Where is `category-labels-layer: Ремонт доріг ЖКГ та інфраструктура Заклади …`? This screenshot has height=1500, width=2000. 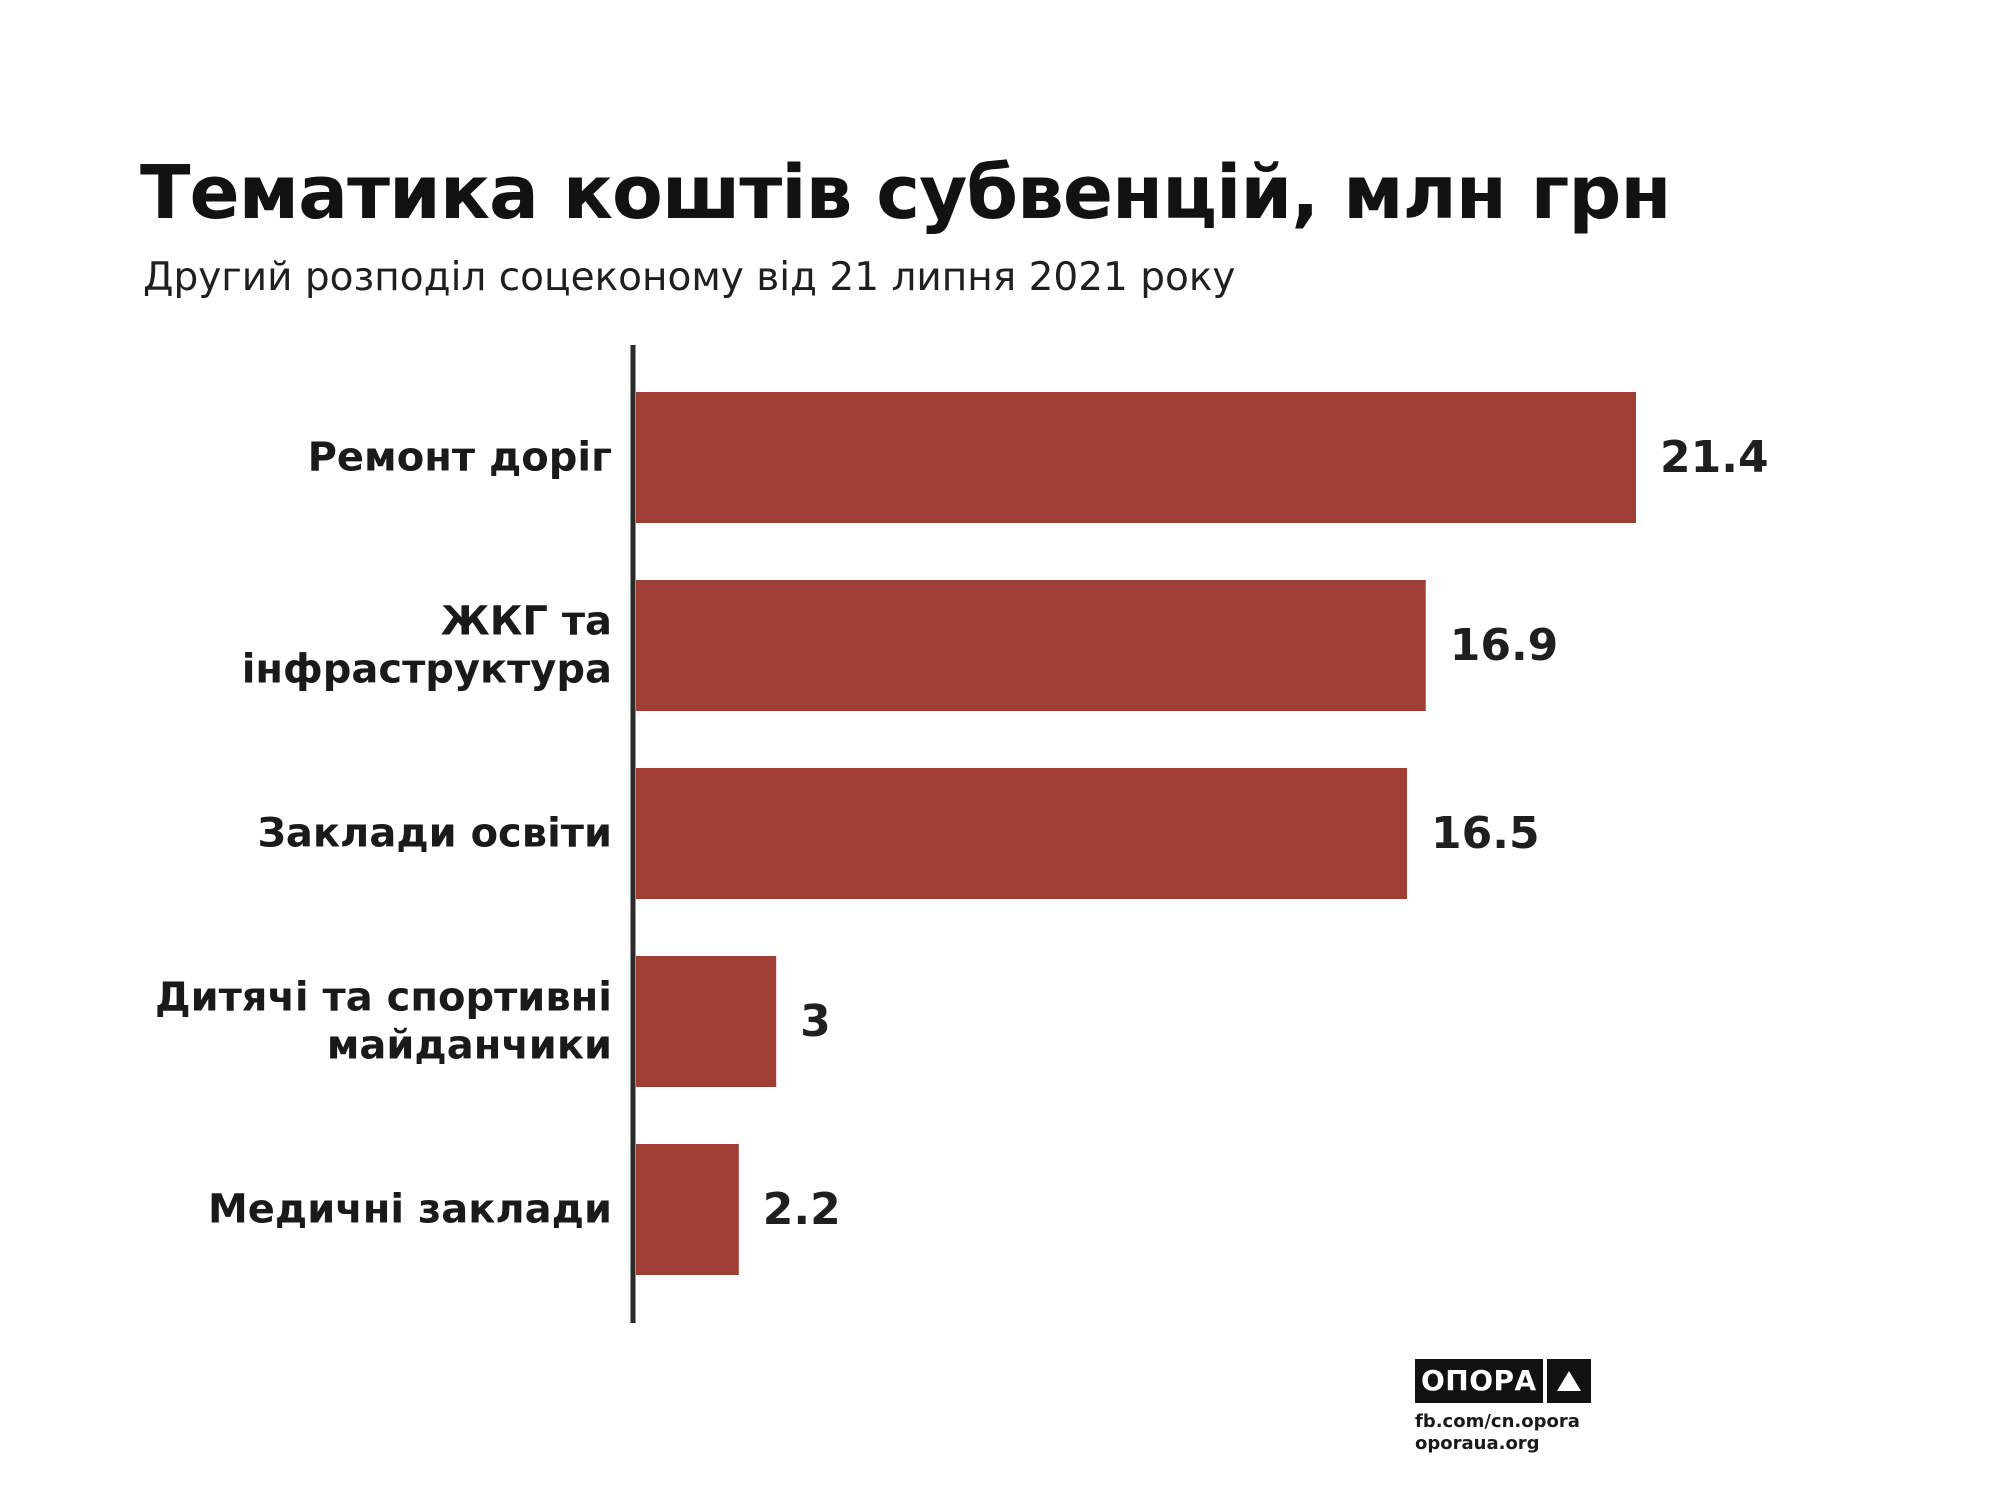
category-labels-layer: Ремонт доріг ЖКГ та інфраструктура Заклади … is located at coordinates (383, 834).